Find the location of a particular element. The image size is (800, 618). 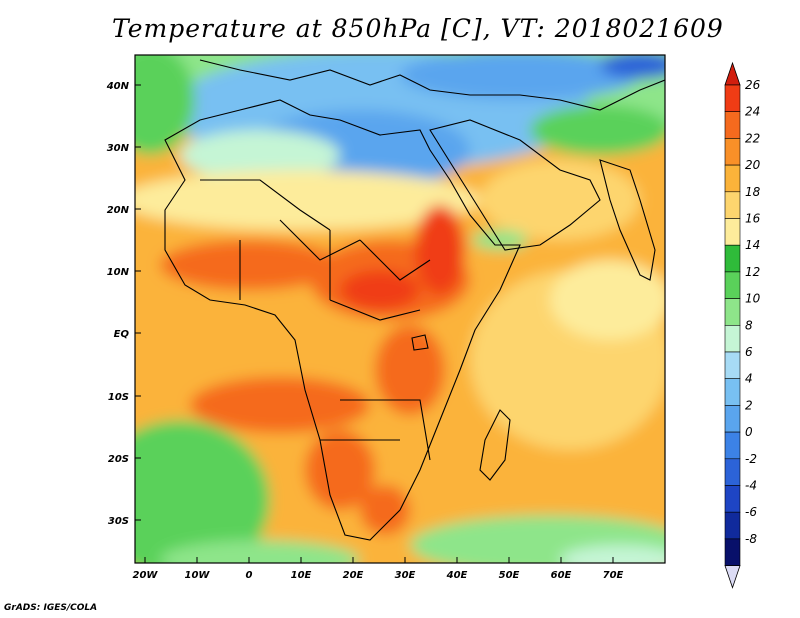

colorbar-label: -8 is located at coordinates (751, 539).